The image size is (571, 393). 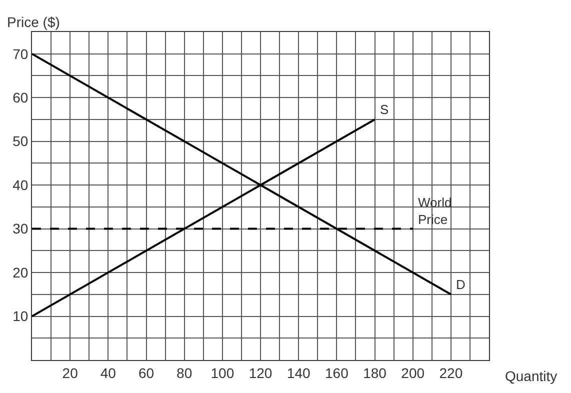 What do you see at coordinates (298, 372) in the screenshot?
I see `x-tick-label: 140` at bounding box center [298, 372].